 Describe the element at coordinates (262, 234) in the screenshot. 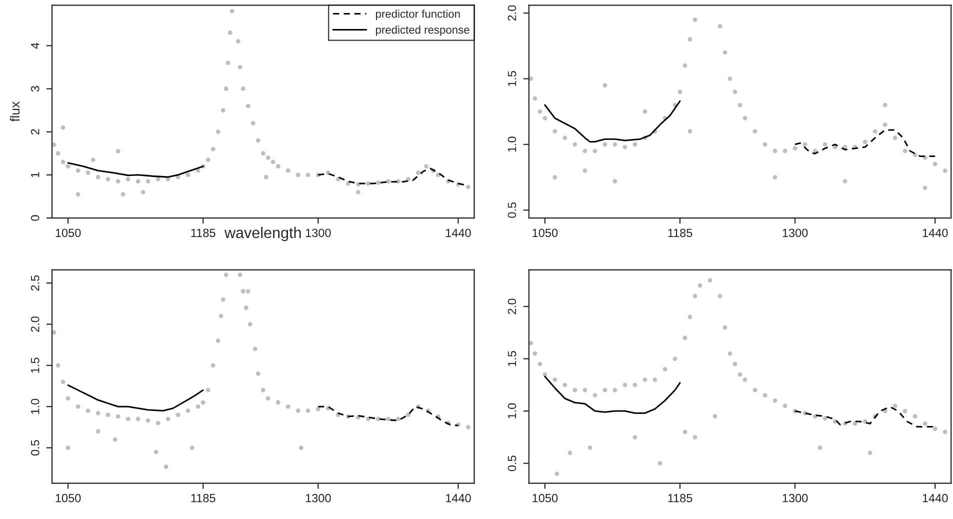

I see `x-axis-title: wavelength` at that location.